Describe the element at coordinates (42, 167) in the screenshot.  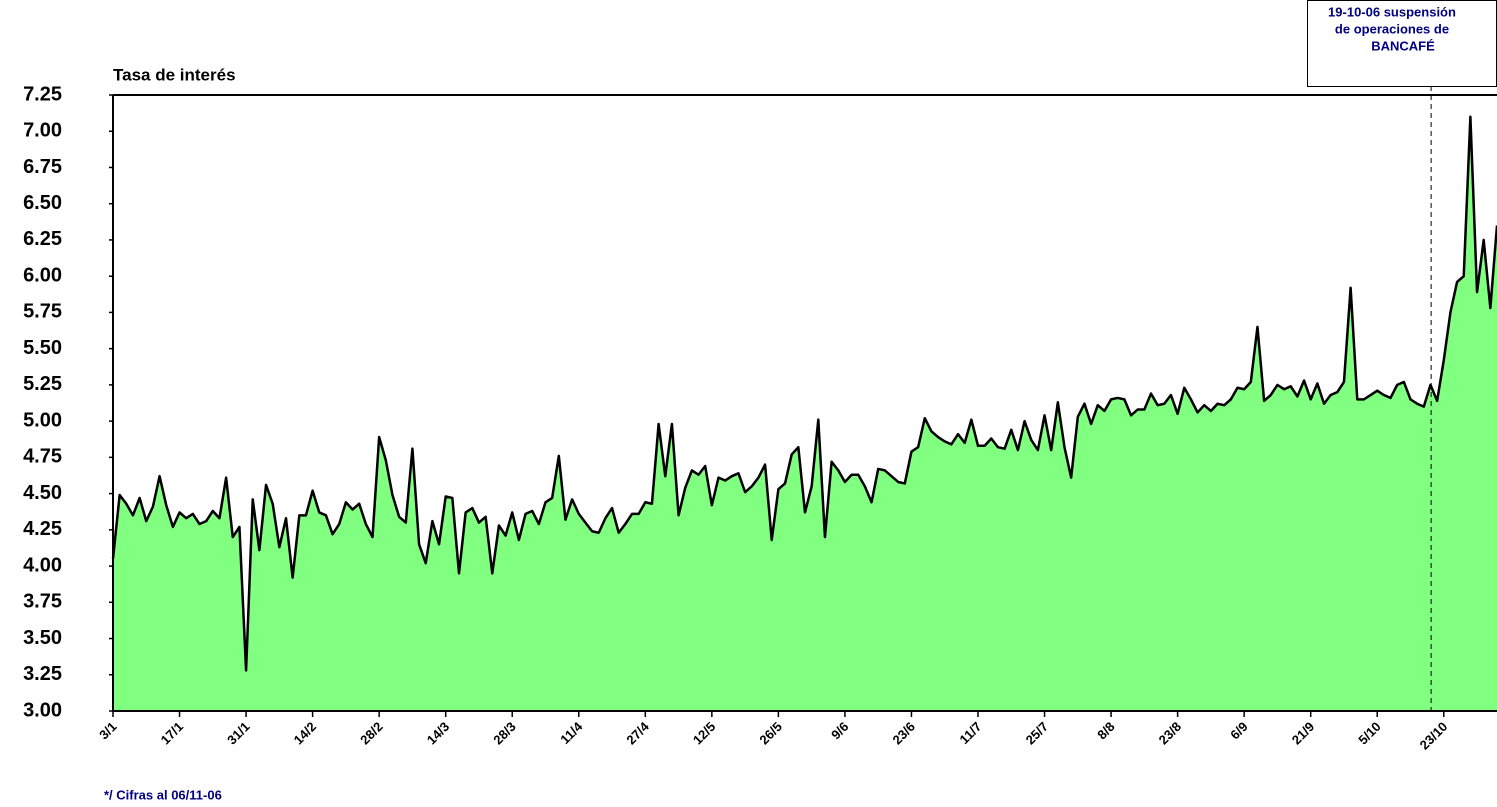
I see `y-tick-label: 6.75` at that location.